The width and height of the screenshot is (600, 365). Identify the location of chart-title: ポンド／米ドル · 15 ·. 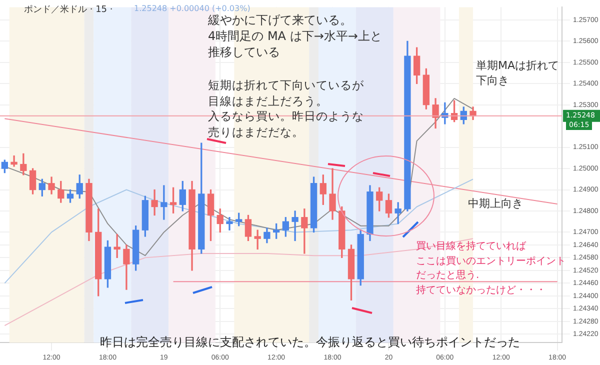
(68, 10).